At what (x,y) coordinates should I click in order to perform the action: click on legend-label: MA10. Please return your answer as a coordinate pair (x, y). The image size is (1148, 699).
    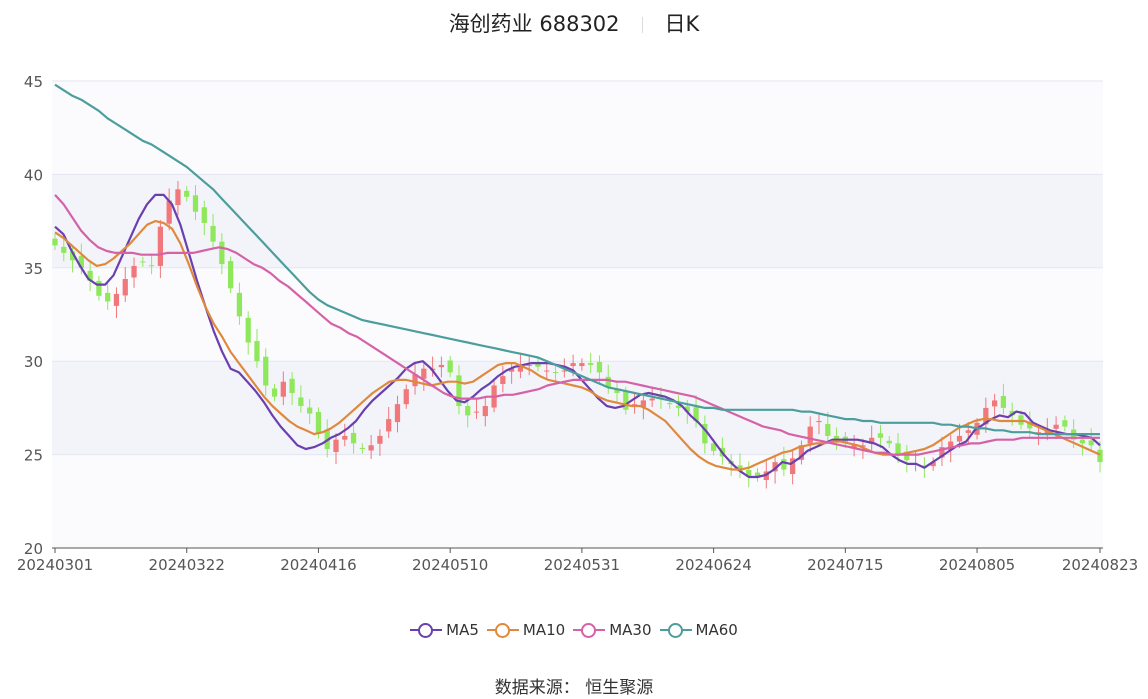
    Looking at the image, I should click on (544, 630).